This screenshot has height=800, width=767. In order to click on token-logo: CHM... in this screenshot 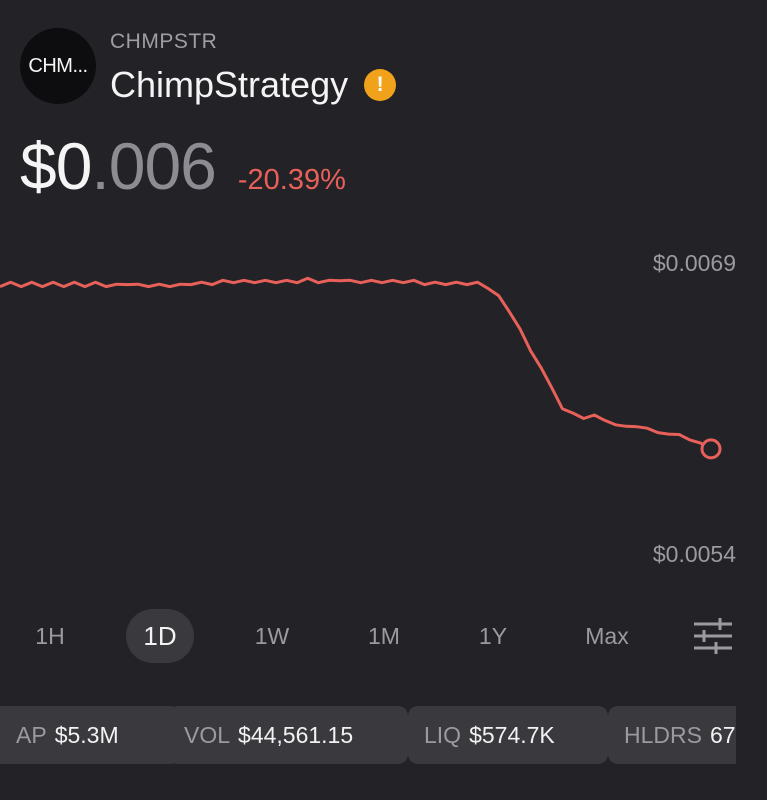, I will do `click(58, 66)`.